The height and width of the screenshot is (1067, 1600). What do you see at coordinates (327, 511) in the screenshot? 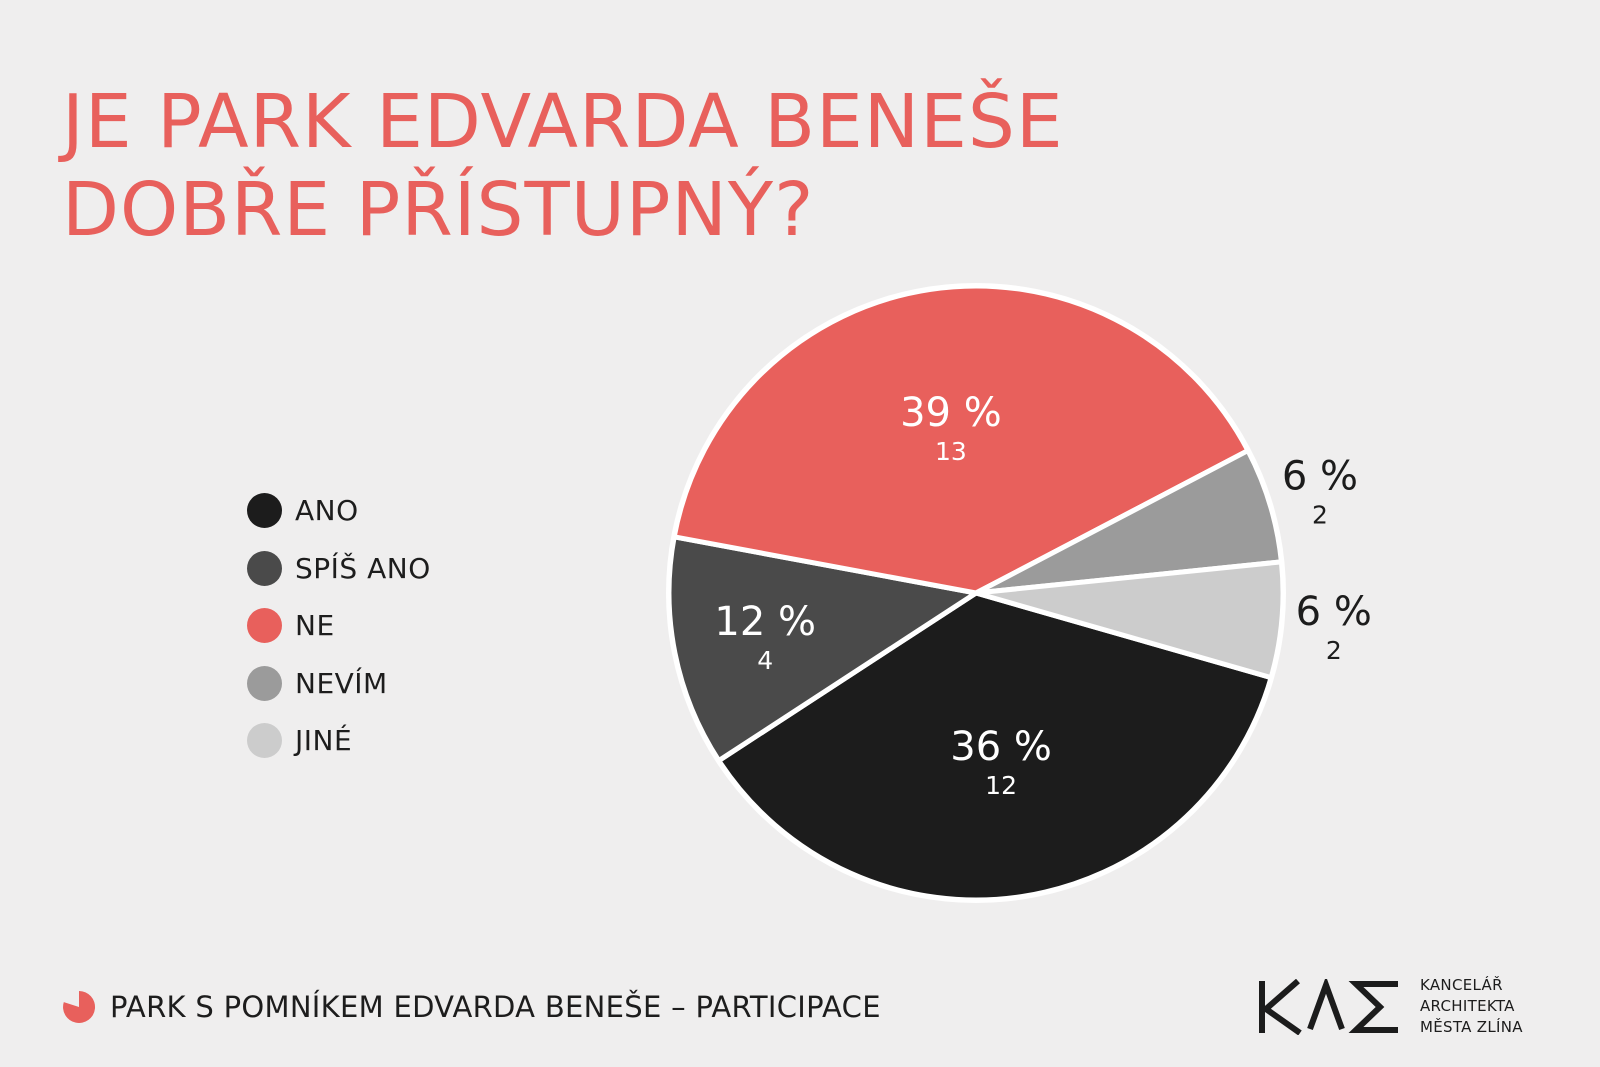
I see `legend-label-ano: ANO` at bounding box center [327, 511].